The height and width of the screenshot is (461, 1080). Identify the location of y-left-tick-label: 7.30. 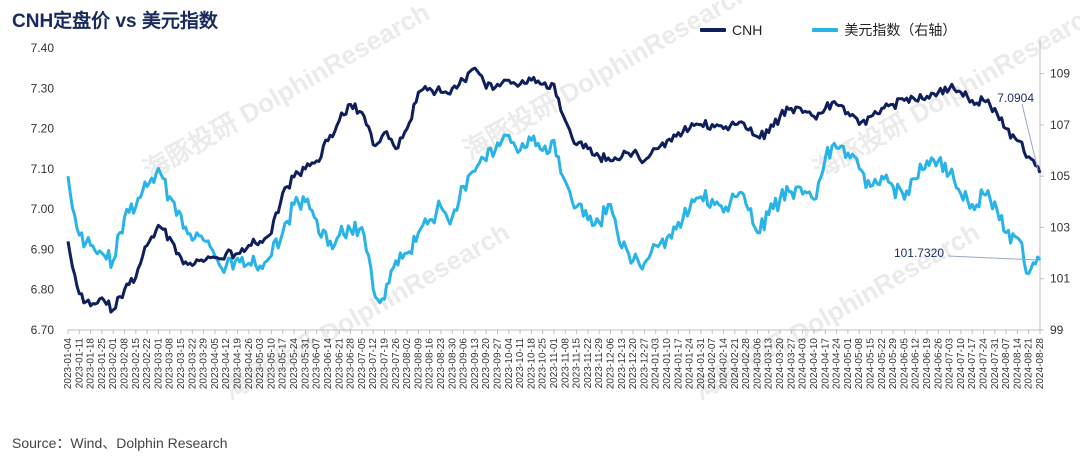
(43, 88).